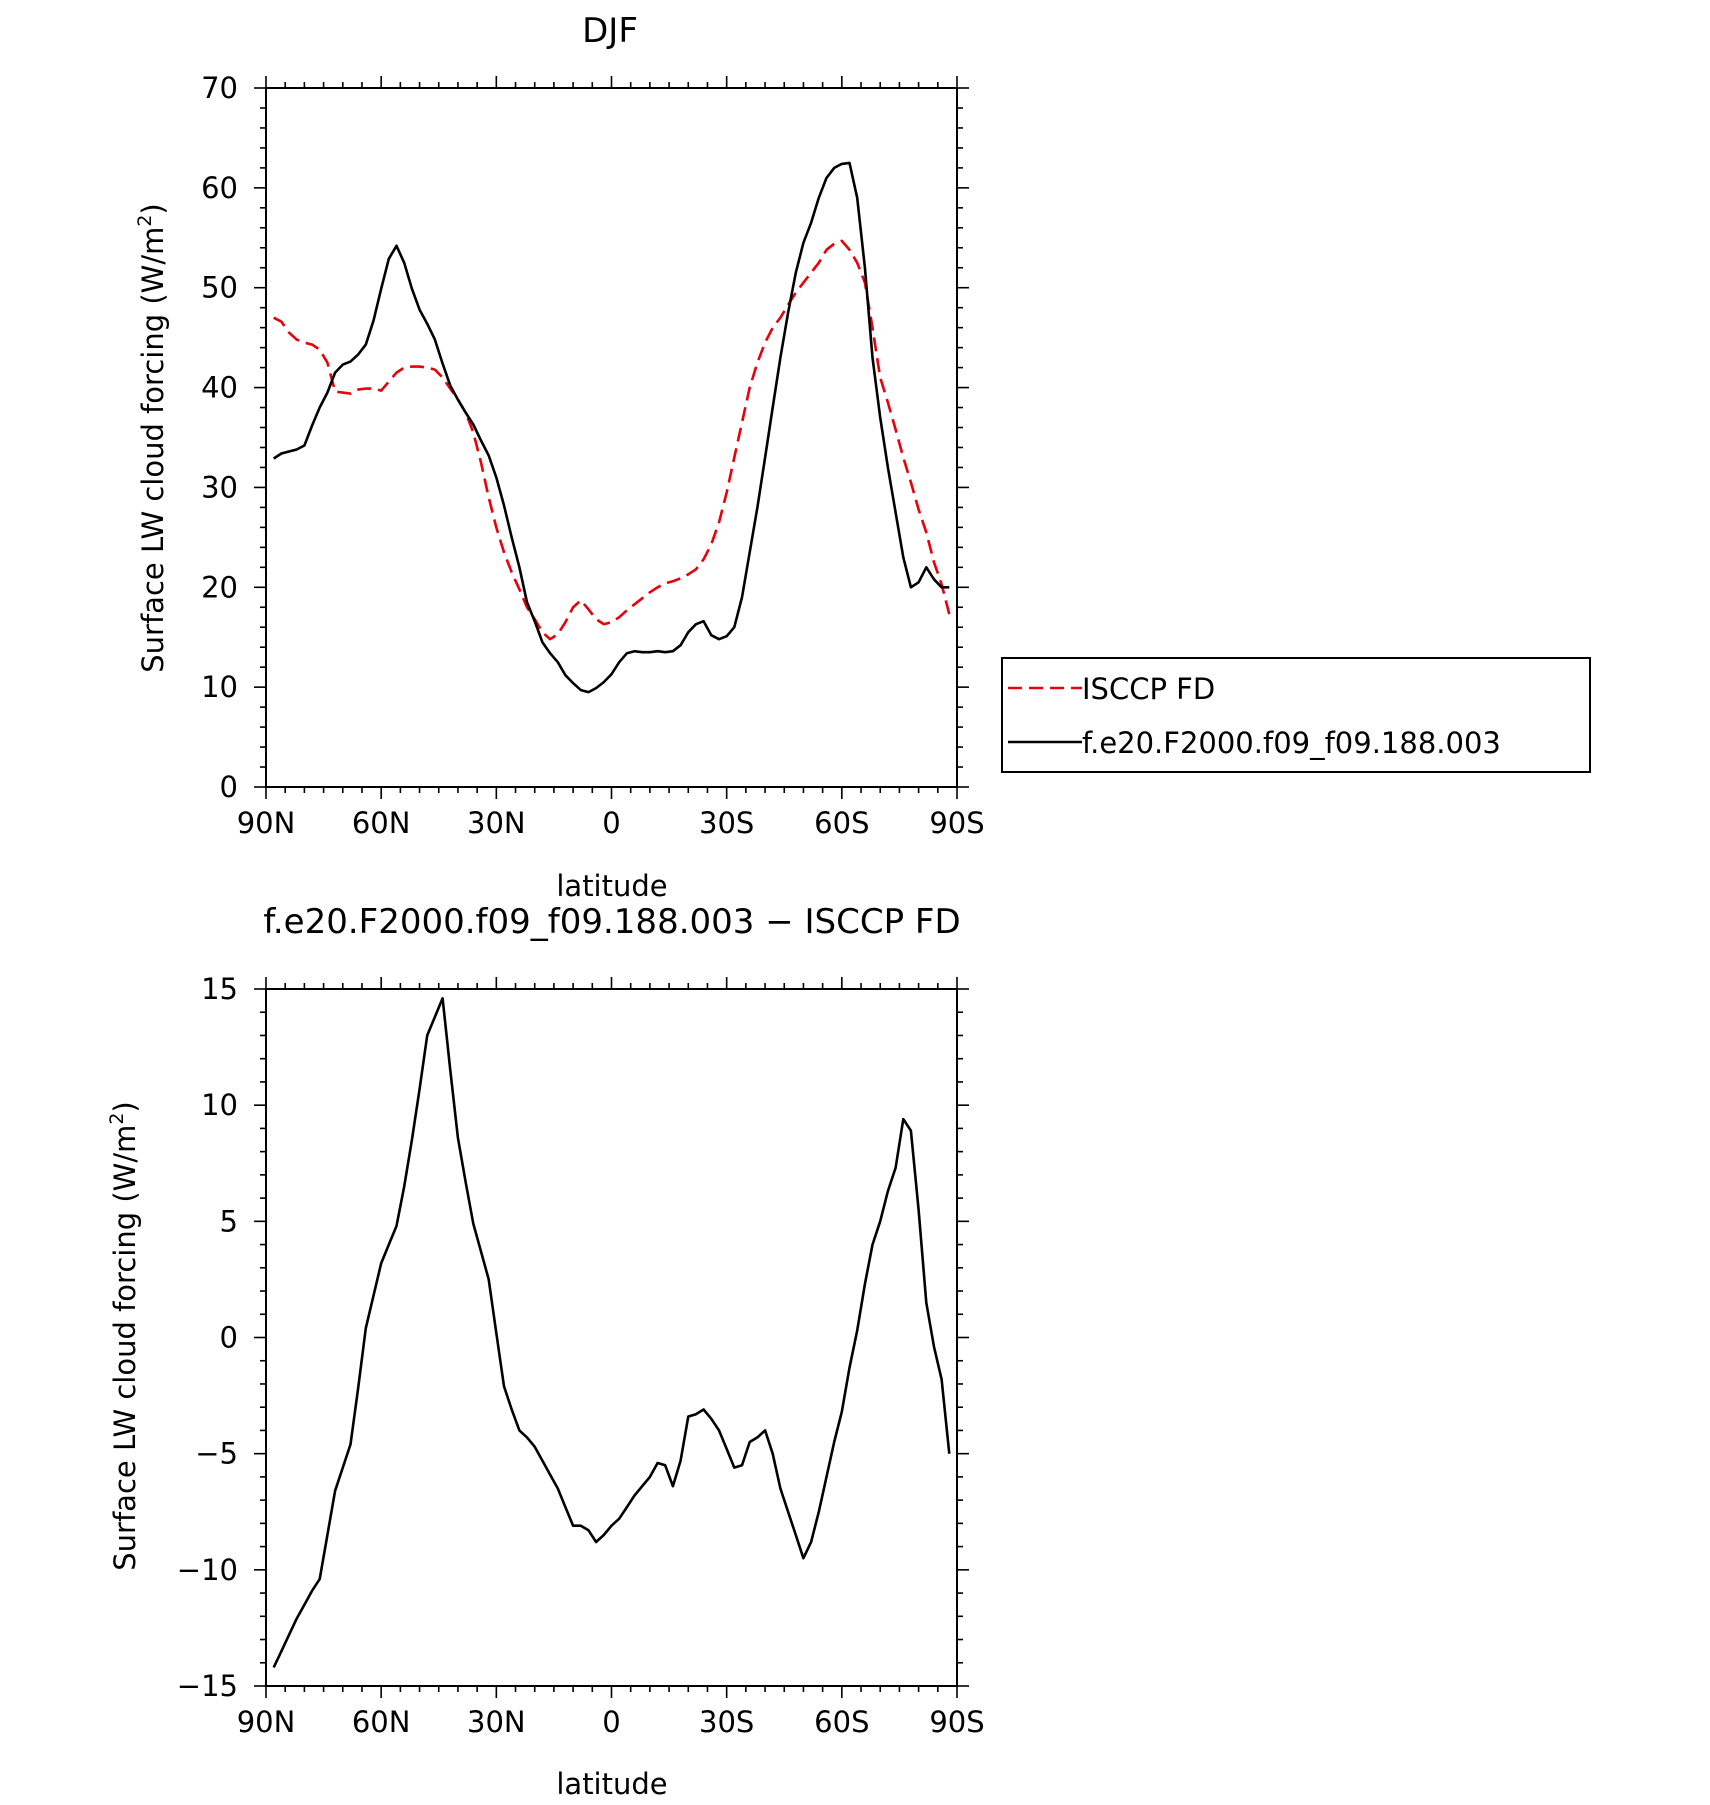  What do you see at coordinates (219, 1105) in the screenshot?
I see `bottom-chart-y-tick-label: 10` at bounding box center [219, 1105].